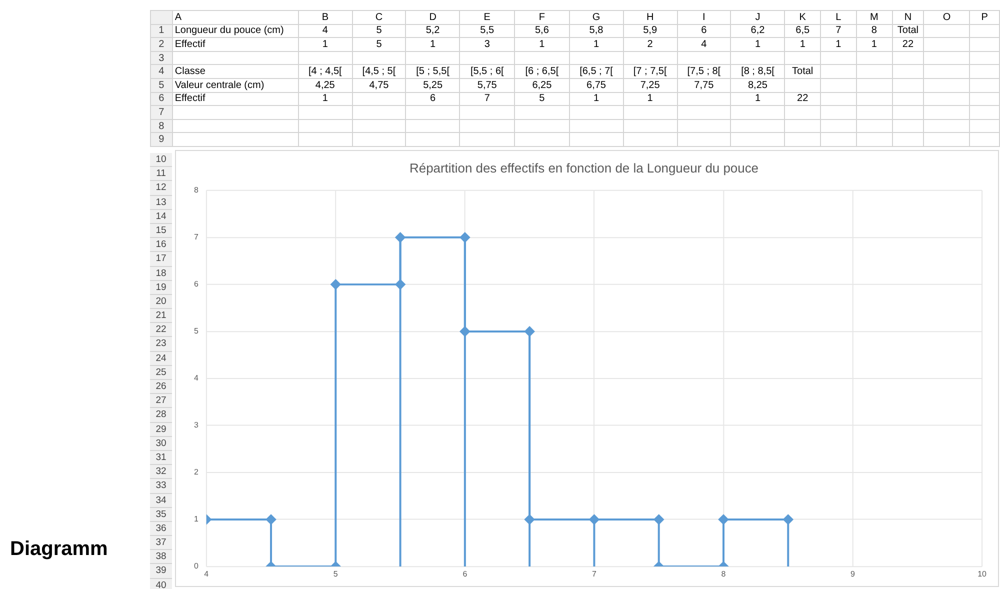 This screenshot has height=589, width=1000. What do you see at coordinates (463, 85) in the screenshot?
I see `text: 5 Valeur centrale (cm) 4,25 4,75 5,25 5,75 6,25 6,75 7,25 7,75 8,25` at bounding box center [463, 85].